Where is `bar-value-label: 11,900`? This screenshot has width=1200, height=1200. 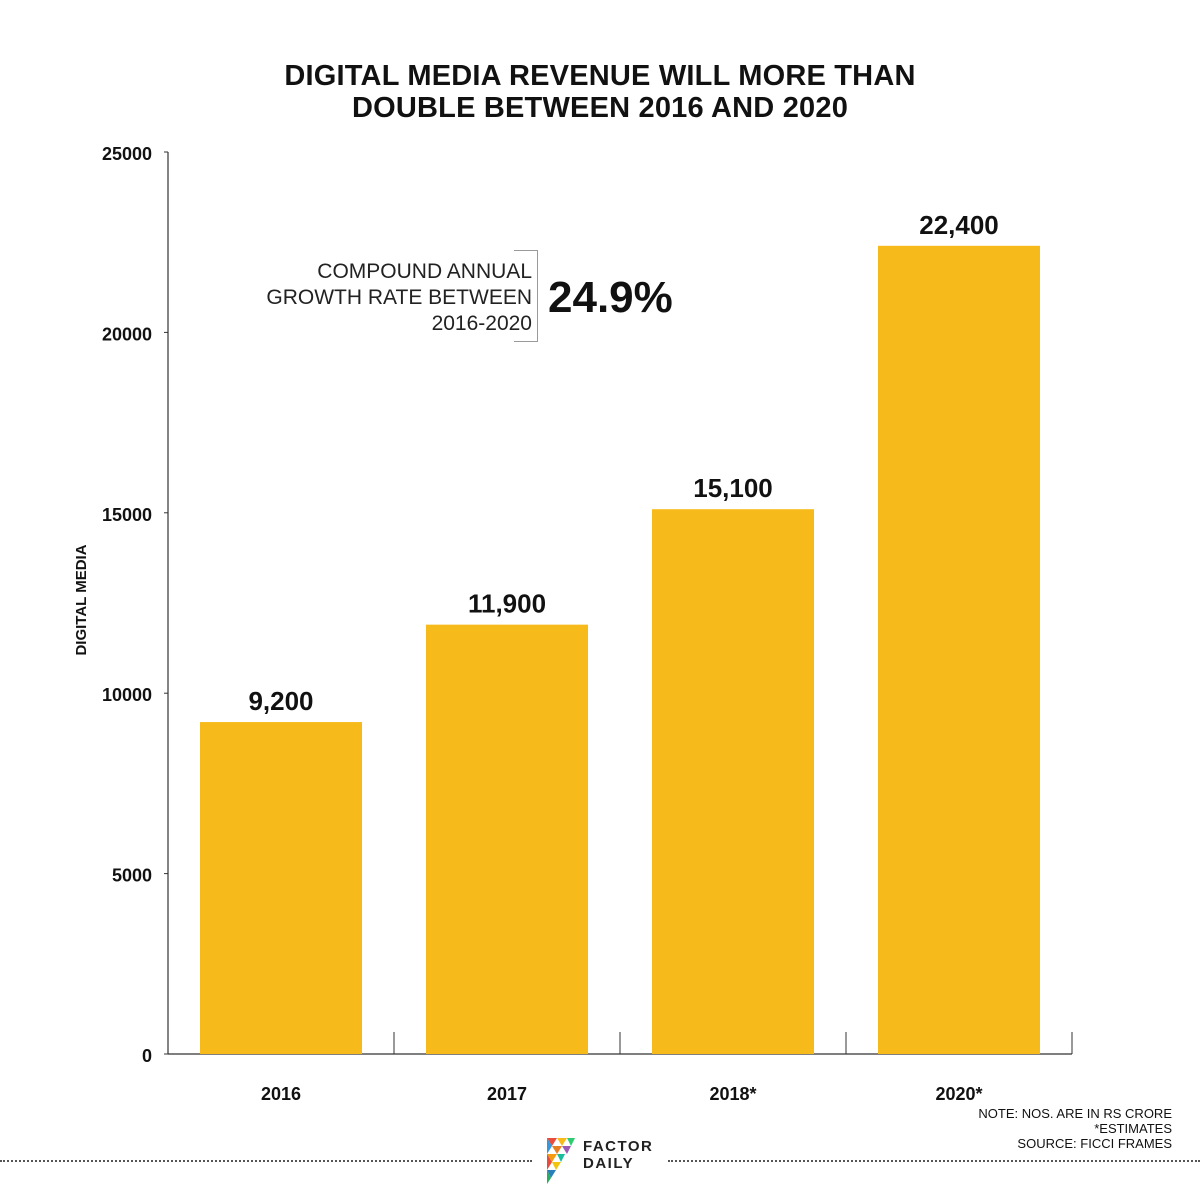
bar-value-label: 11,900 is located at coordinates (507, 604).